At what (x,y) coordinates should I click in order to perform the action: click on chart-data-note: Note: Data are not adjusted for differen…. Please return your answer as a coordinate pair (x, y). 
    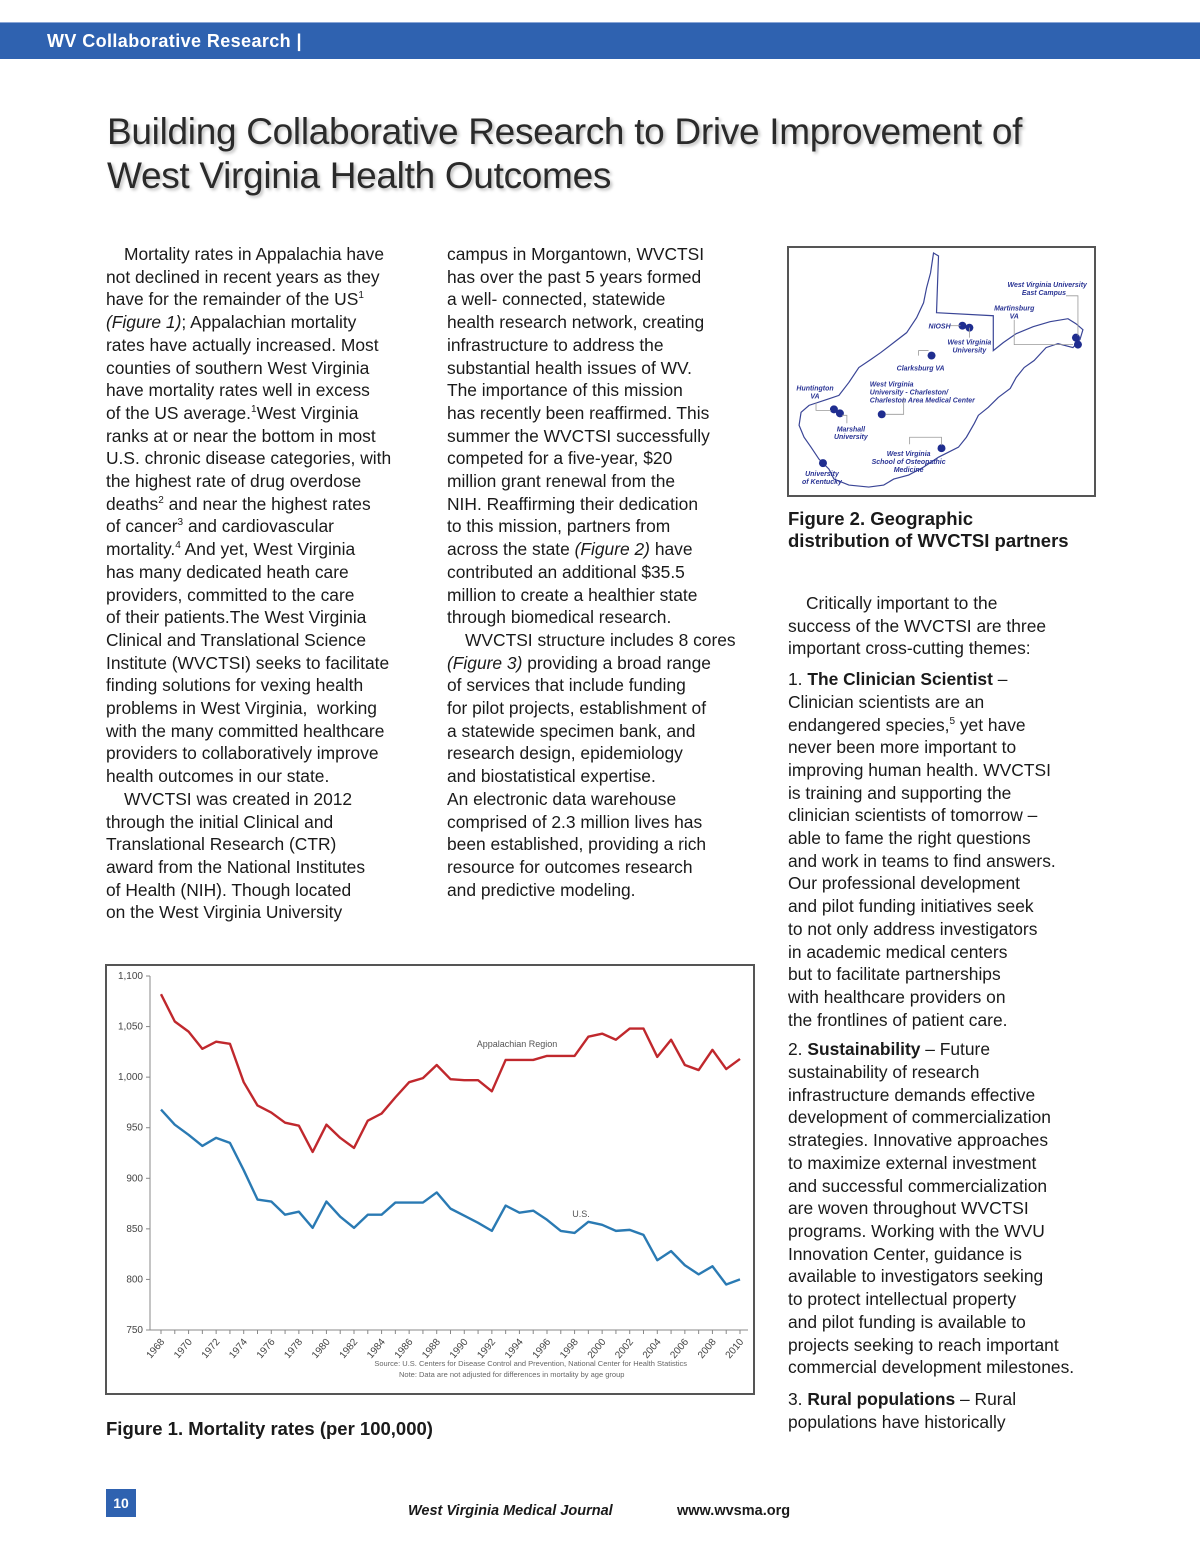
    Looking at the image, I should click on (511, 1374).